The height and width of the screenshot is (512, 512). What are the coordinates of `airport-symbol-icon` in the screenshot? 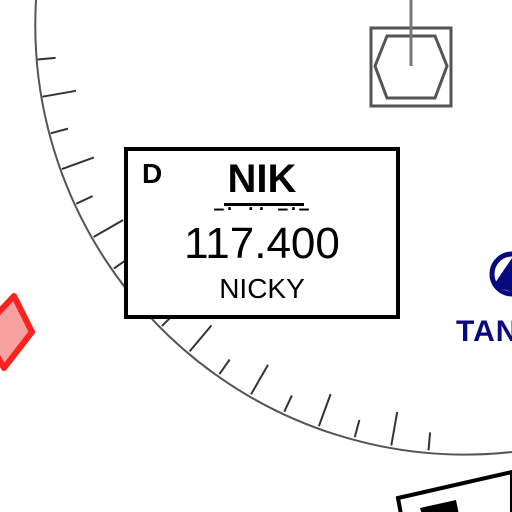 It's located at (500, 274).